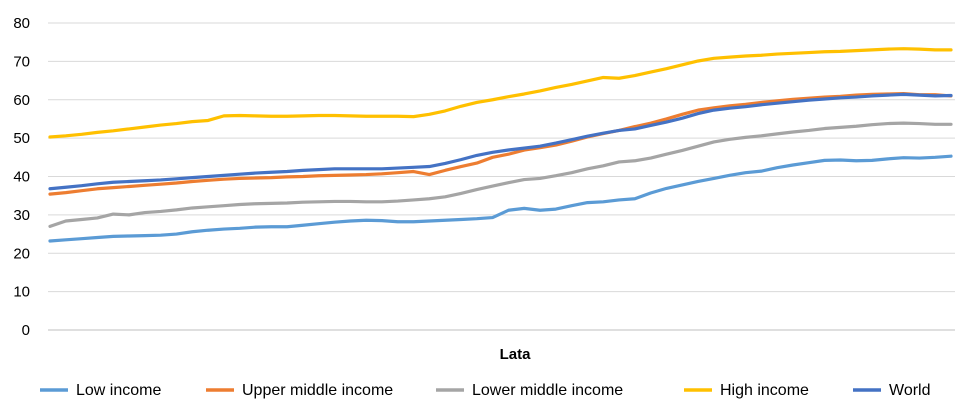 Image resolution: width=955 pixels, height=405 pixels. What do you see at coordinates (21, 23) in the screenshot?
I see `y-tick-label: 80` at bounding box center [21, 23].